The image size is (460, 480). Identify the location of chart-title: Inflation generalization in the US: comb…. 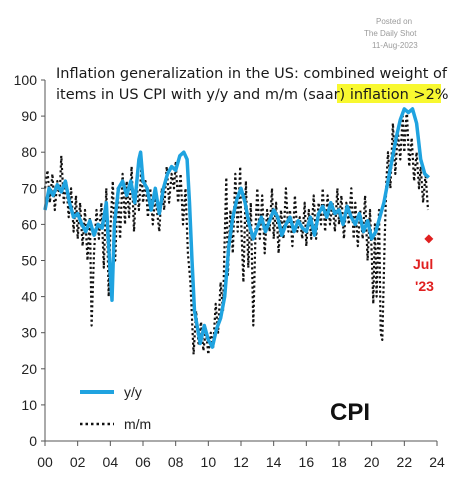
(252, 84).